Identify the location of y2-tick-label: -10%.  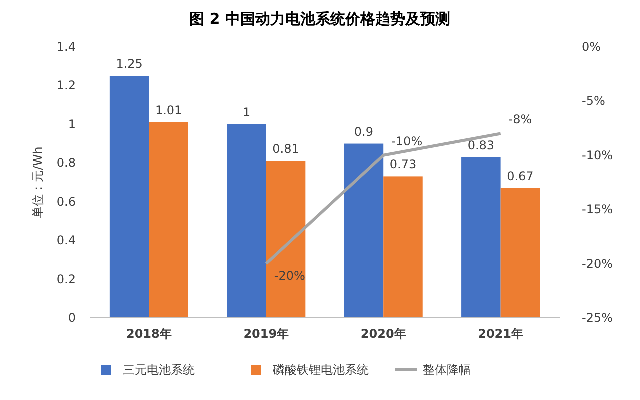
(598, 155).